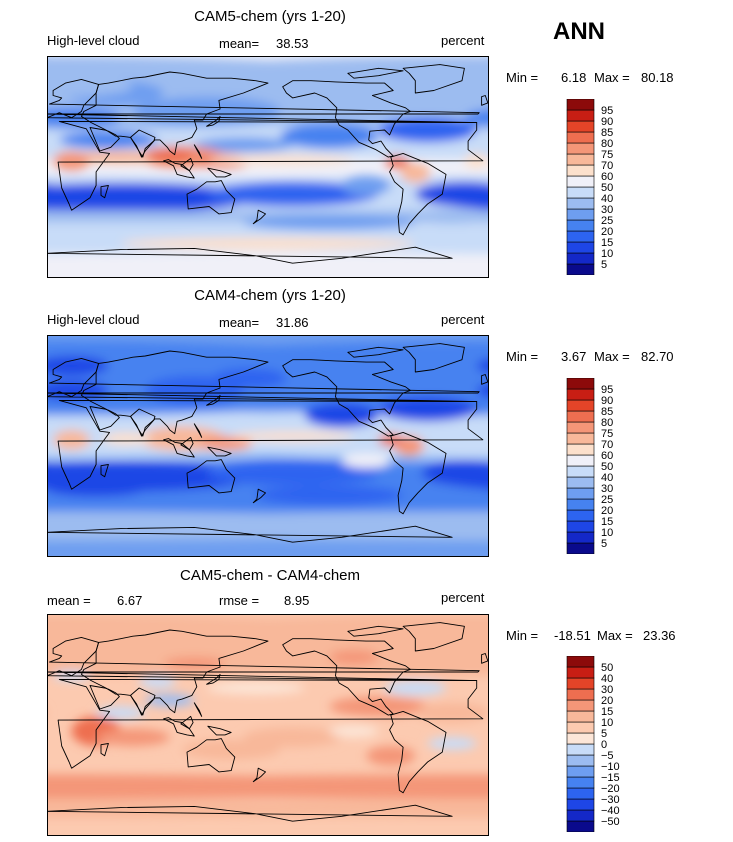 This screenshot has height=842, width=733. Describe the element at coordinates (607, 668) in the screenshot. I see `colorbar-tick-label: 50` at that location.